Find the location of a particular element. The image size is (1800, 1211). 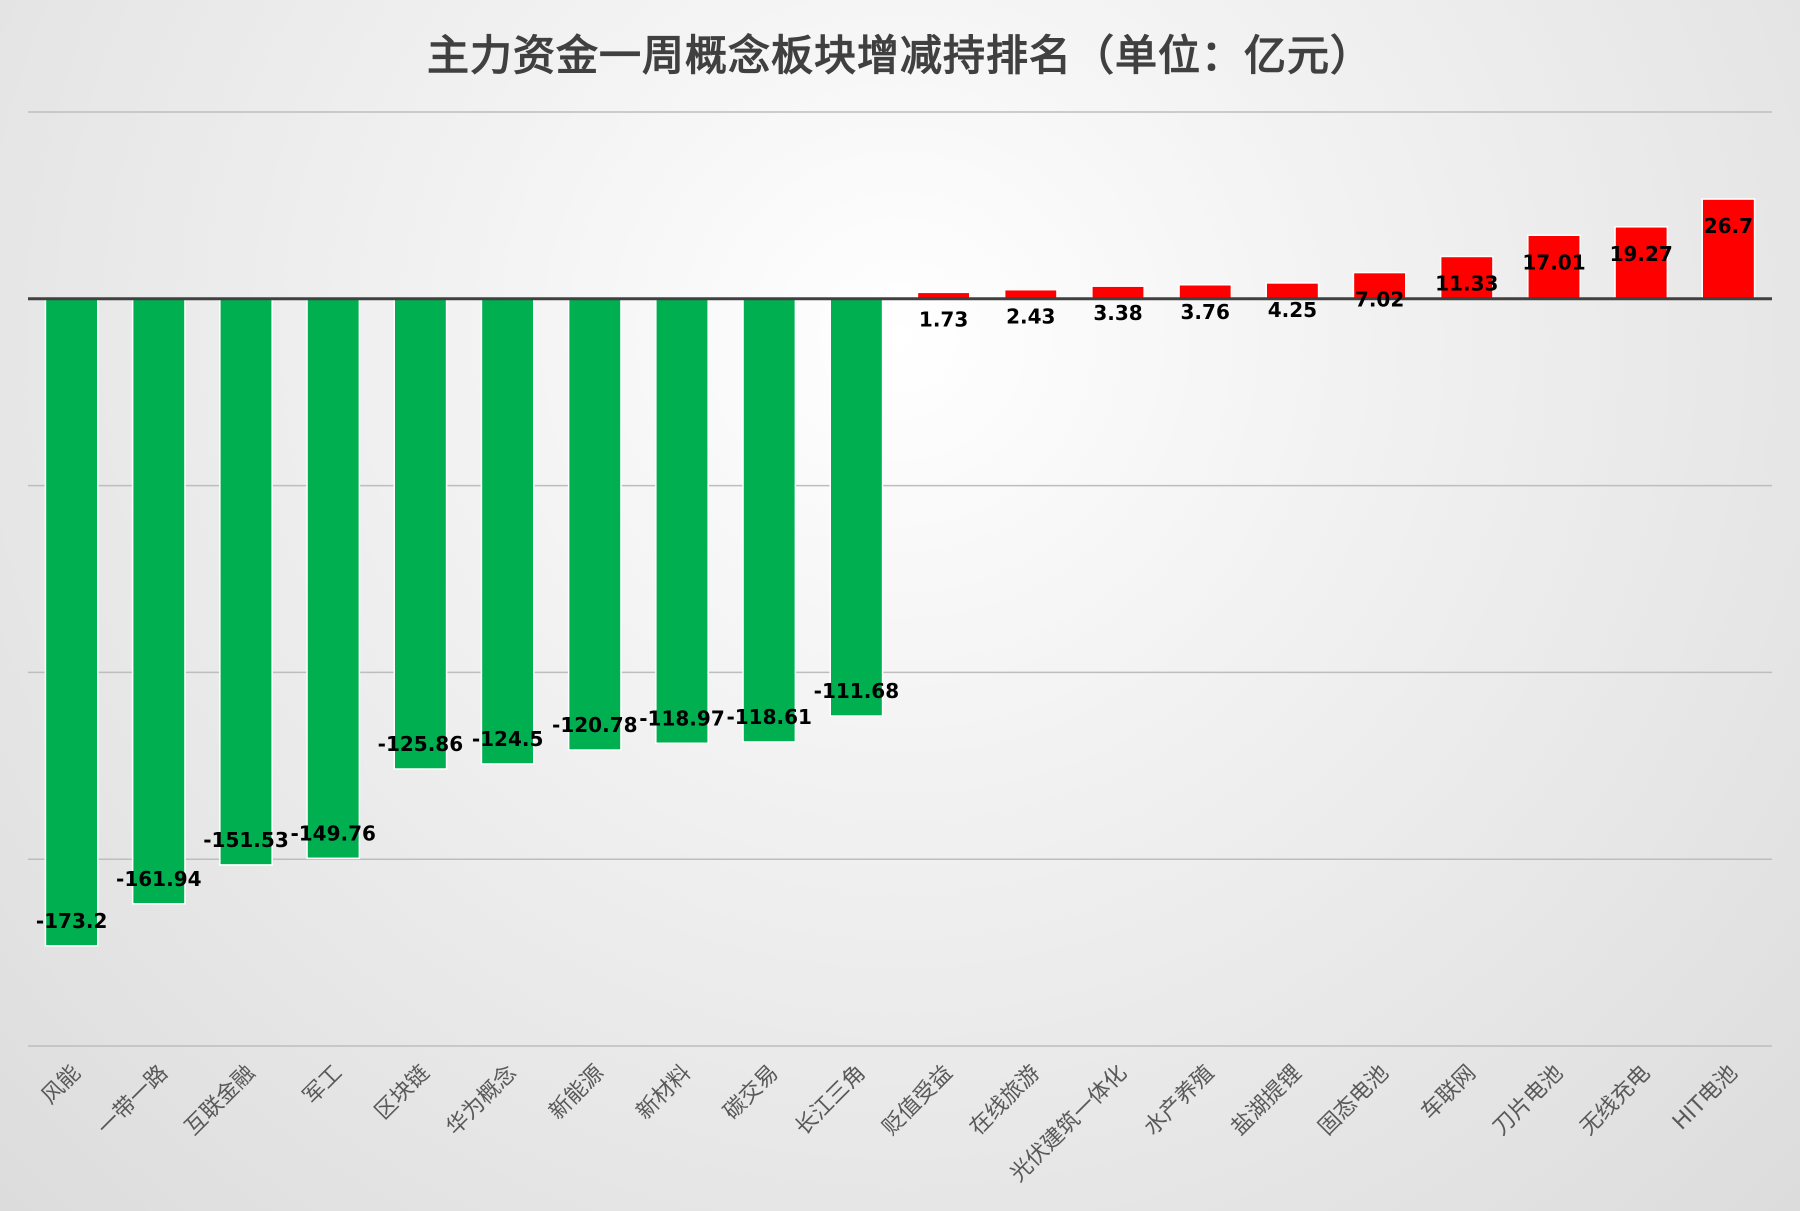

data-label: -111.68 is located at coordinates (856, 691).